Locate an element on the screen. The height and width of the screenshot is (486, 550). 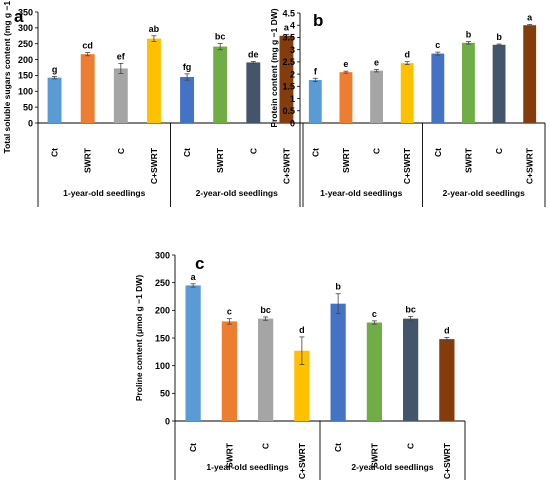
significance-letter: ef is located at coordinates (121, 56).